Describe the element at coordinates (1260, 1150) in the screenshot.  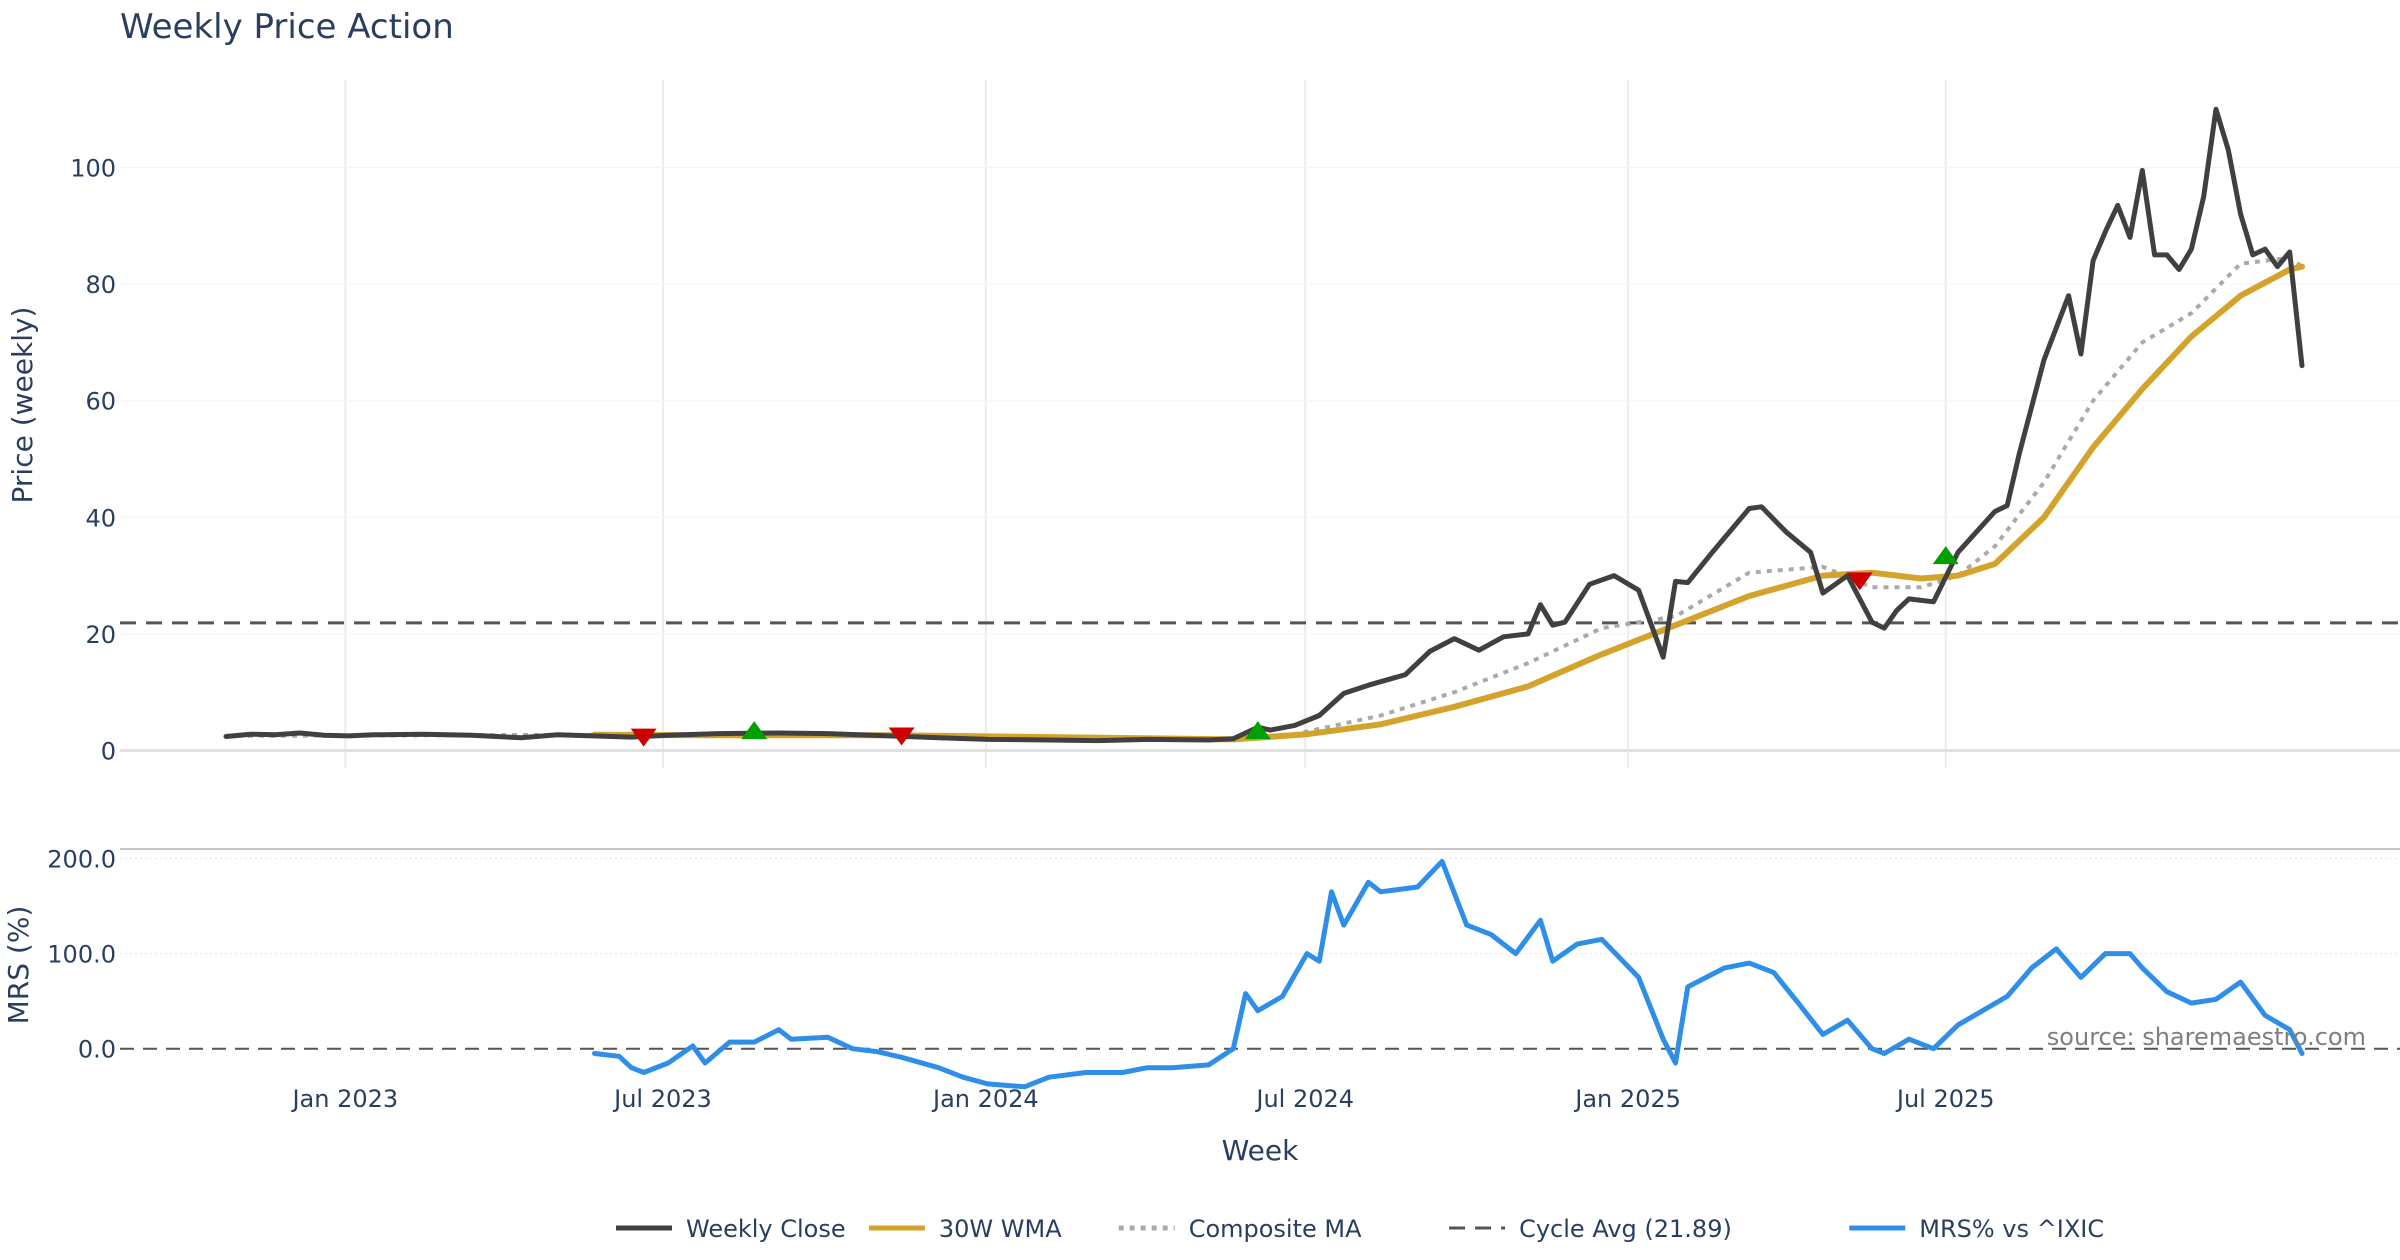
I see `x-axis-title: Week` at that location.